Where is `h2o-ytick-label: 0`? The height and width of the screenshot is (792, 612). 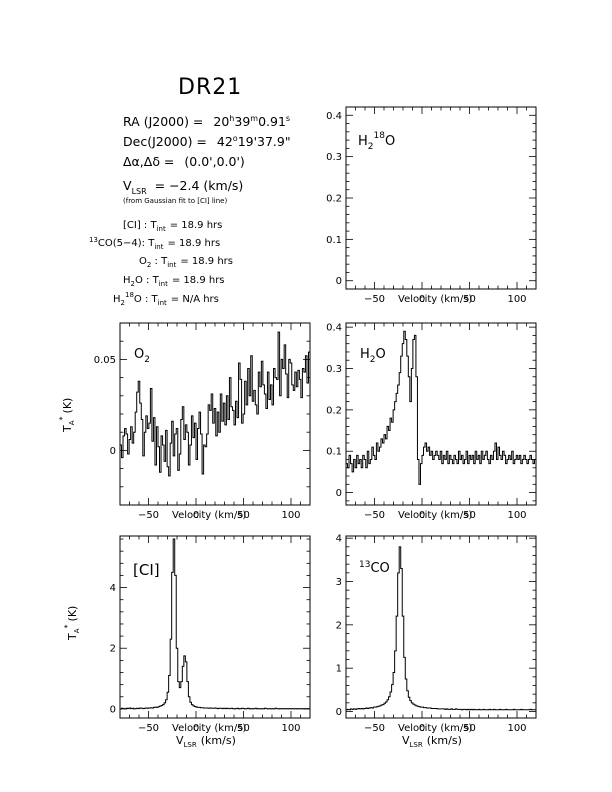
h2o-ytick-label: 0 is located at coordinates (339, 493).